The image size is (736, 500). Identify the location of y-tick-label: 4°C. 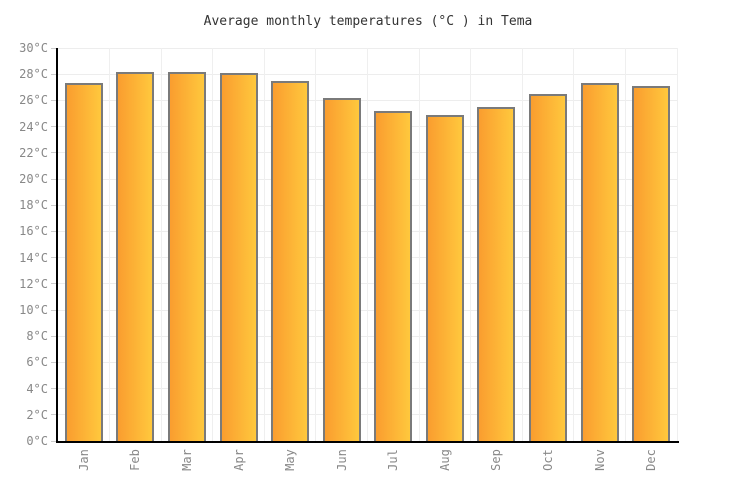
(37, 388).